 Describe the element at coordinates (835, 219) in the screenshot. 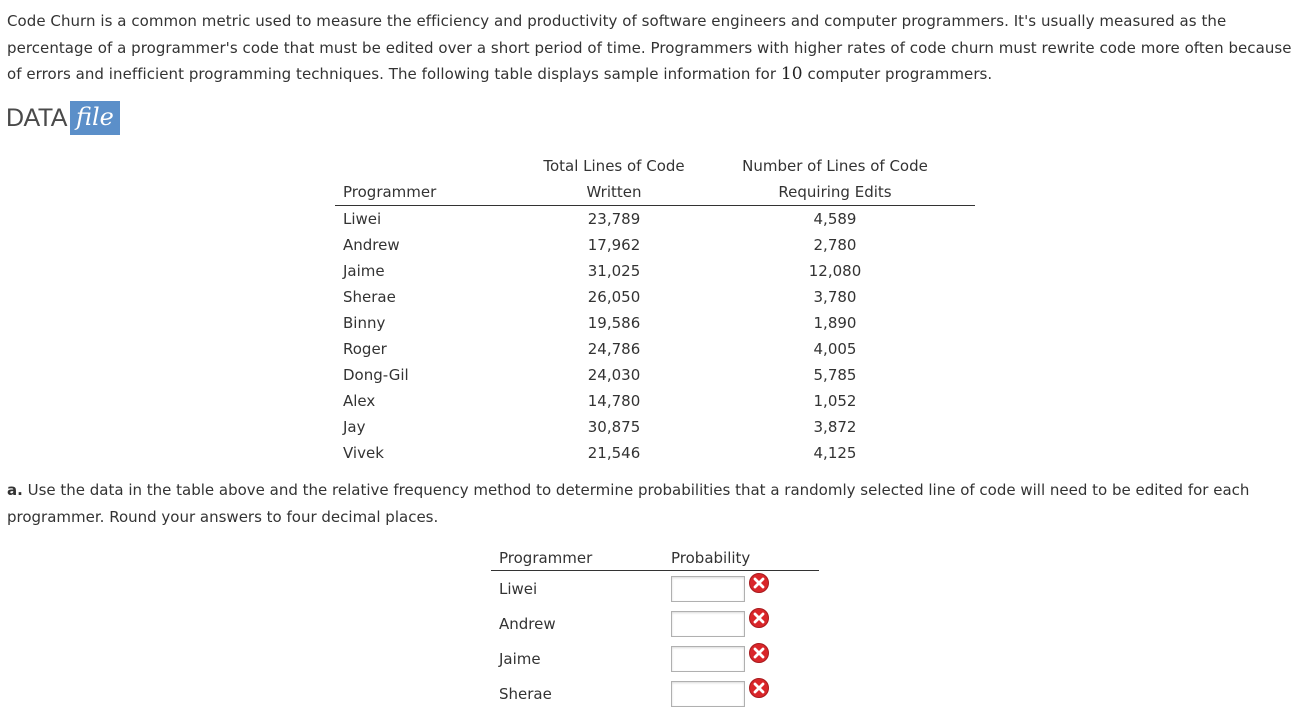

I see `lines-requiring-edits: 4,589` at that location.